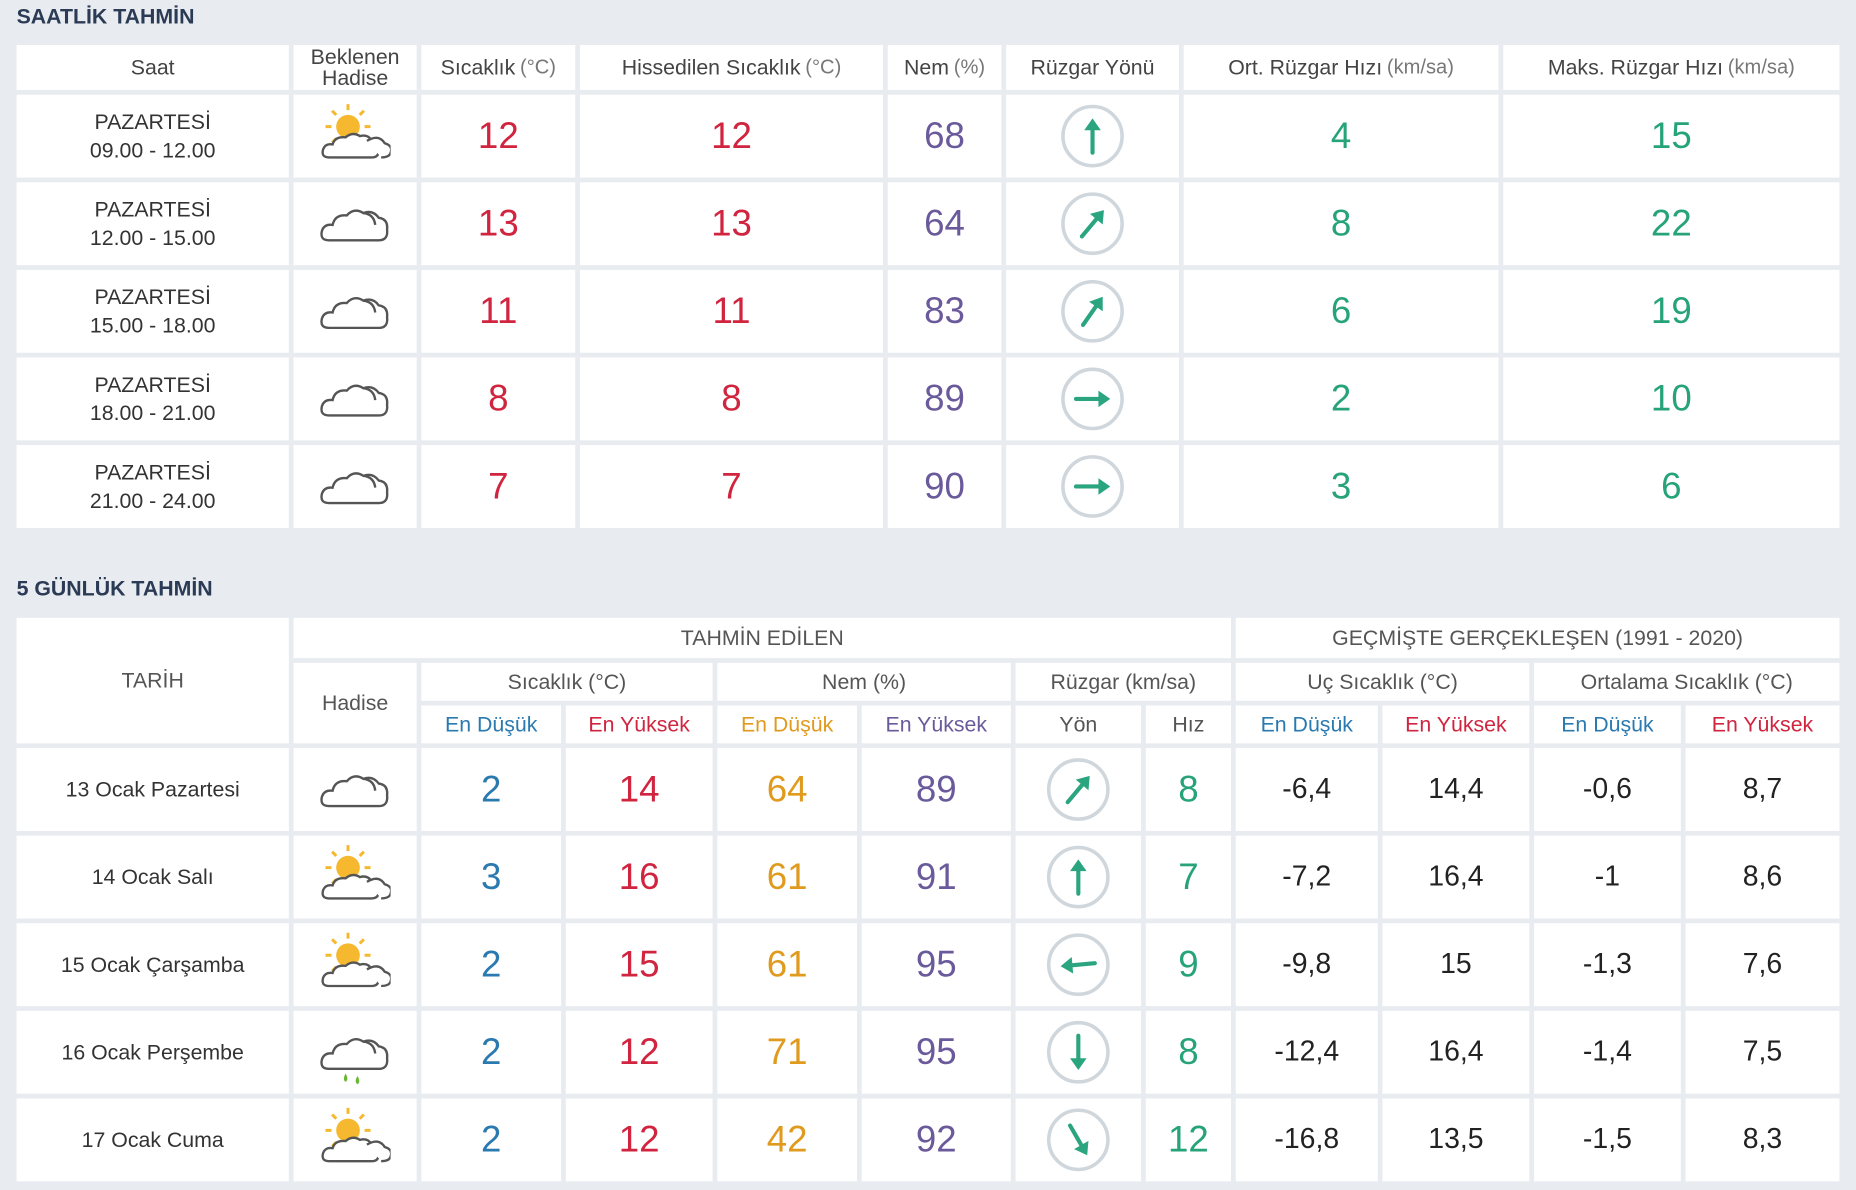 The height and width of the screenshot is (1190, 1856). What do you see at coordinates (944, 311) in the screenshot?
I see `value-cell: 83` at bounding box center [944, 311].